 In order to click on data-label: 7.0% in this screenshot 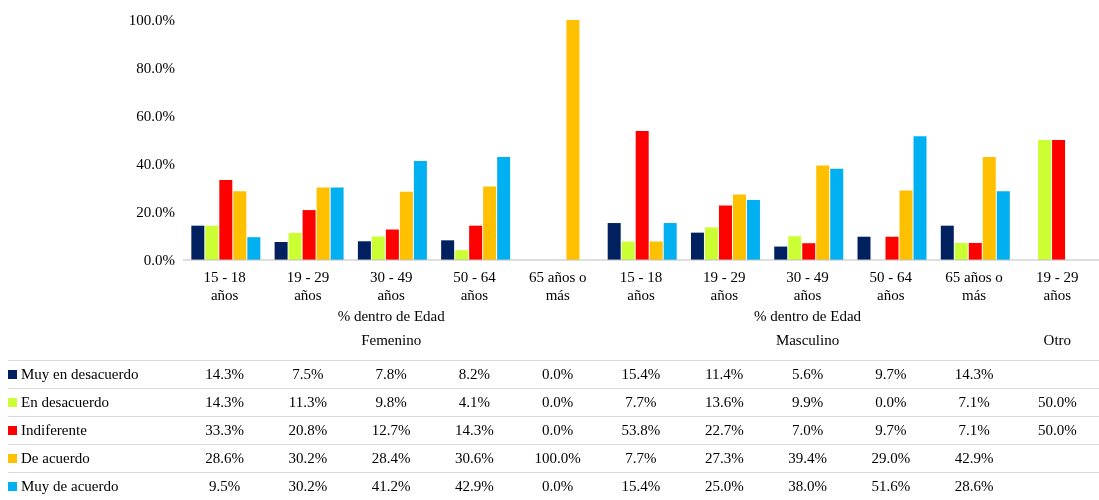, I will do `click(807, 430)`.